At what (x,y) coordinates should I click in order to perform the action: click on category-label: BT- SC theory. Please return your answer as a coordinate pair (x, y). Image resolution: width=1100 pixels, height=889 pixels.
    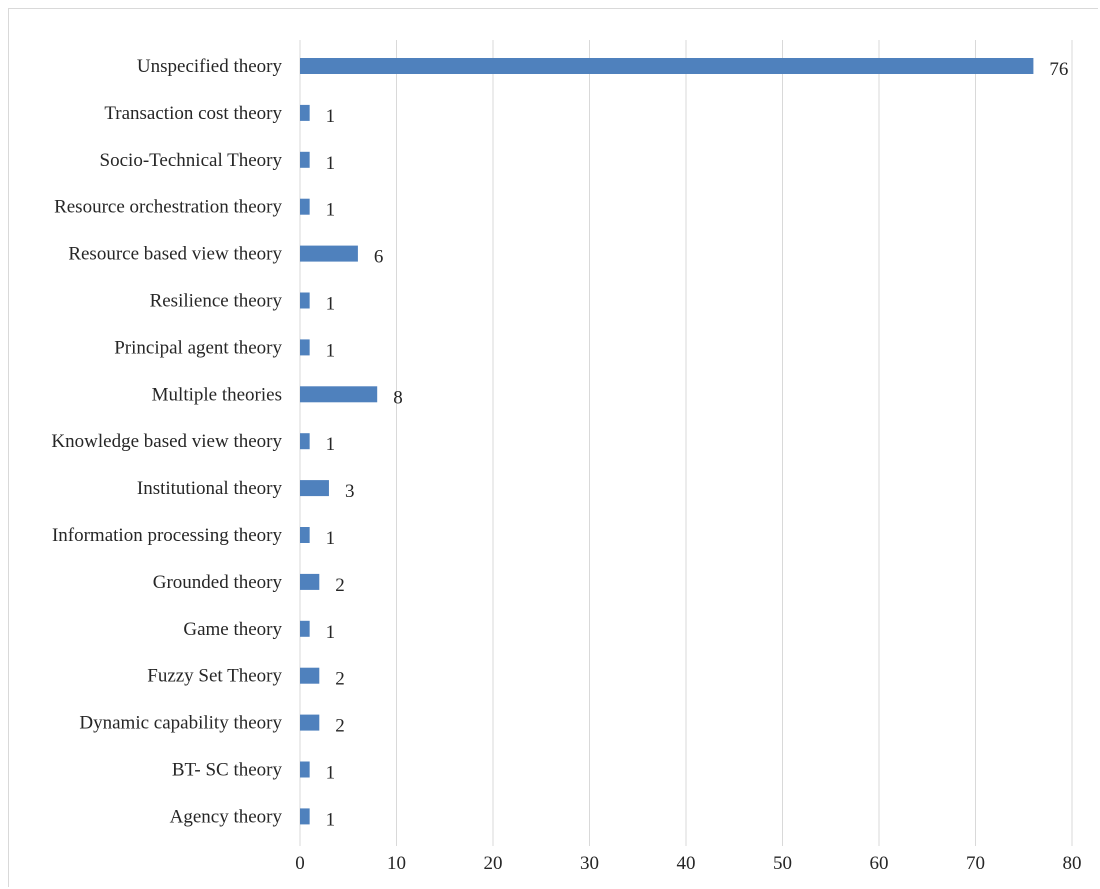
    Looking at the image, I should click on (227, 770).